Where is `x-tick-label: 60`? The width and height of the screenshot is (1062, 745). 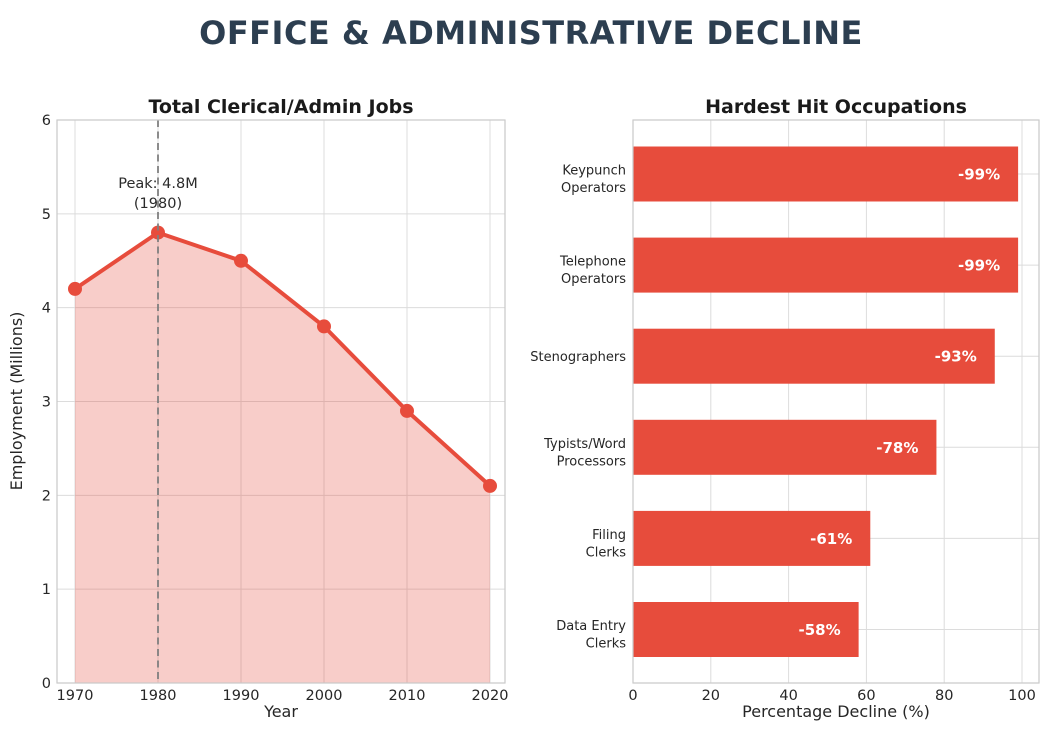
x-tick-label: 60 is located at coordinates (866, 696).